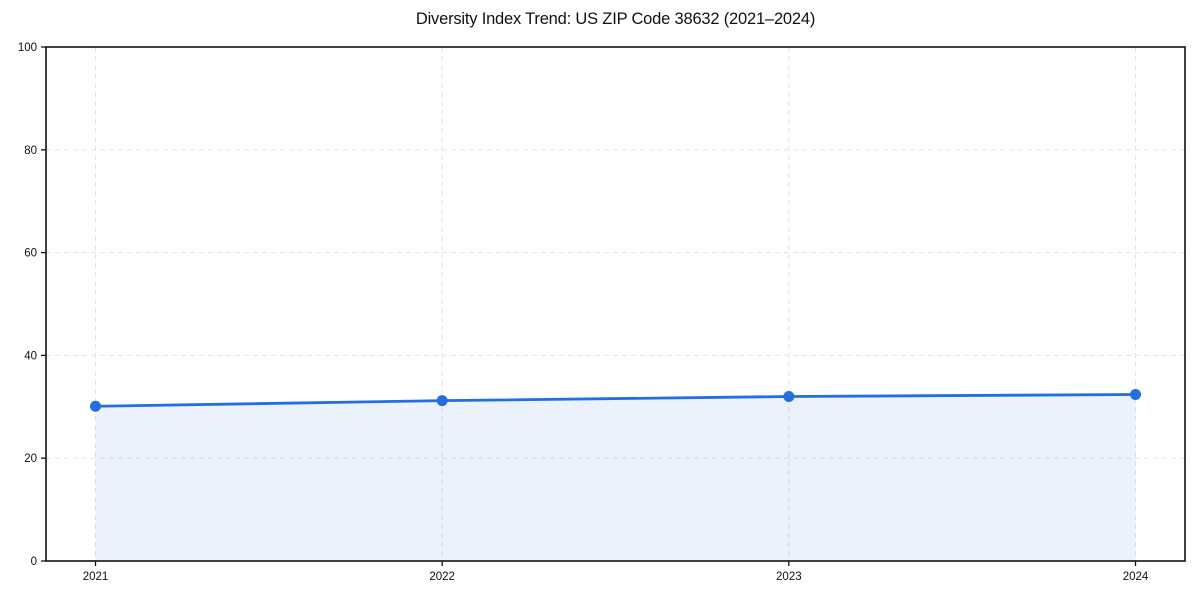 The width and height of the screenshot is (1200, 600). I want to click on y-tick-label-40: 40, so click(30, 356).